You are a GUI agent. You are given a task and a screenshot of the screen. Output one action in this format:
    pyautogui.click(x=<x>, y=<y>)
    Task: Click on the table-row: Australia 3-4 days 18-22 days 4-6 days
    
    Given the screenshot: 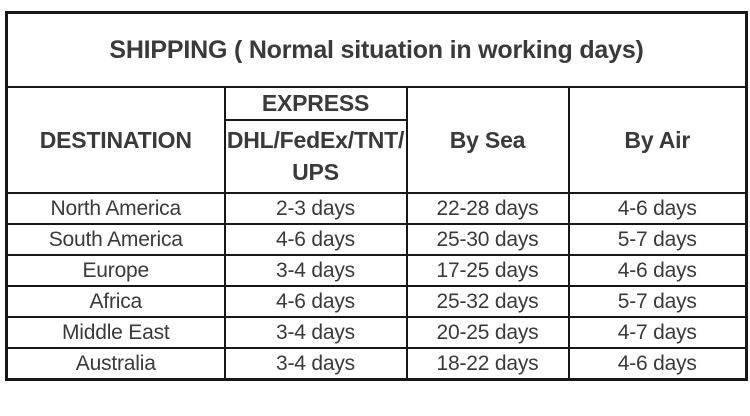 What is the action you would take?
    pyautogui.click(x=376, y=364)
    